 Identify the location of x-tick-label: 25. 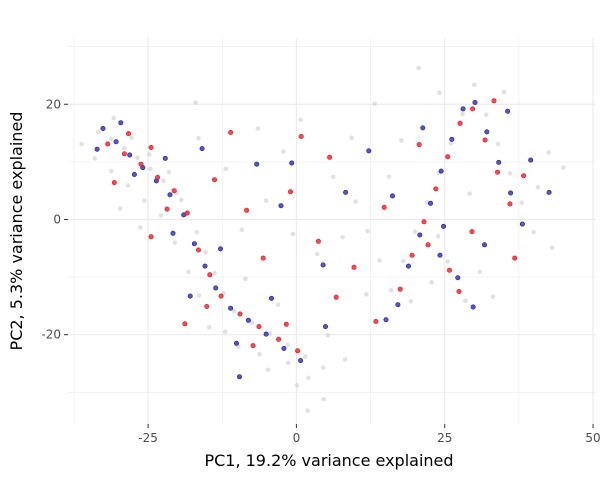
(444, 438).